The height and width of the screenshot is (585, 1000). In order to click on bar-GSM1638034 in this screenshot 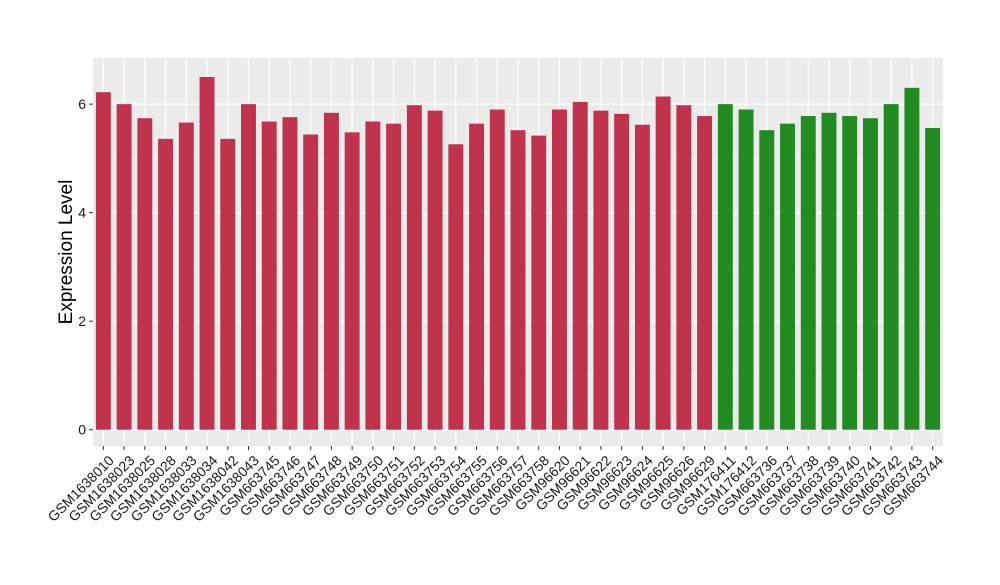, I will do `click(207, 253)`.